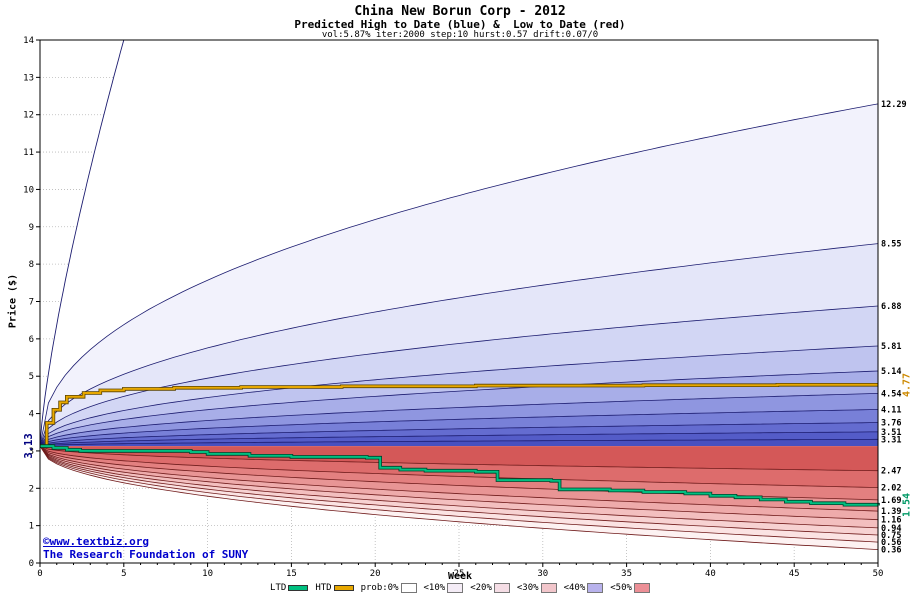  What do you see at coordinates (891, 307) in the screenshot?
I see `contour-value-label: 6.88` at bounding box center [891, 307].